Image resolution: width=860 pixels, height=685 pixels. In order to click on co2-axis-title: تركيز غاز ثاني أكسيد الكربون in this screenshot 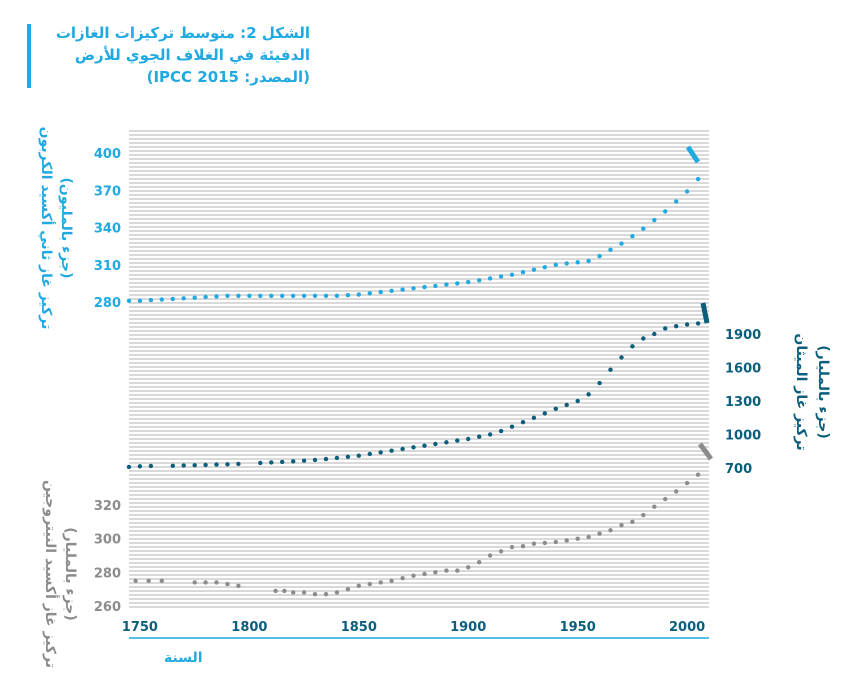, I will do `click(47, 228)`.